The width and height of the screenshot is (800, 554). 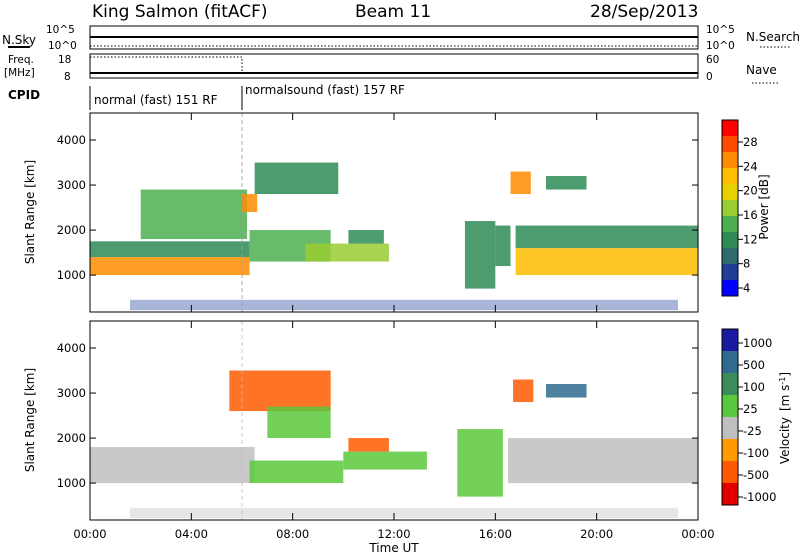 I want to click on xtick-label: 16:00, so click(x=495, y=534).